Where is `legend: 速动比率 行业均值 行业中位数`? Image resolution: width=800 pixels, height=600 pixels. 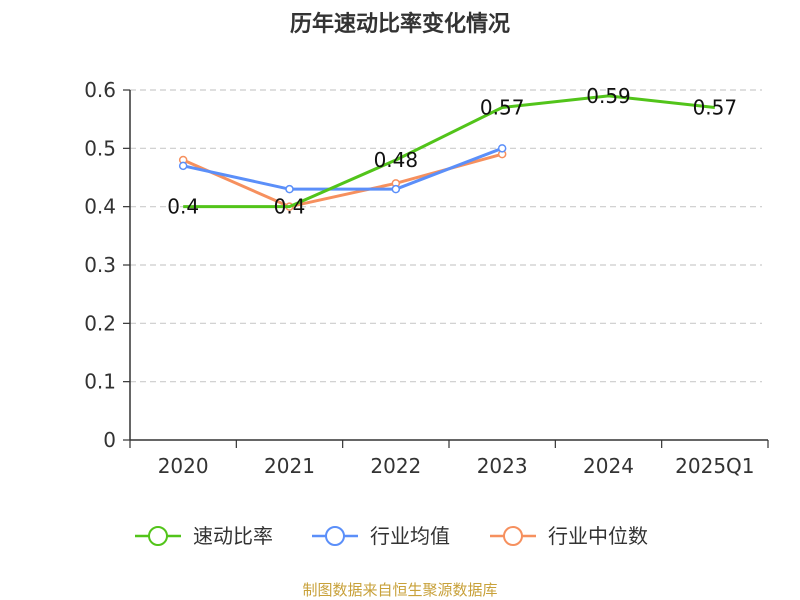
legend: 速动比率 行业均值 行业中位数 is located at coordinates (391, 536).